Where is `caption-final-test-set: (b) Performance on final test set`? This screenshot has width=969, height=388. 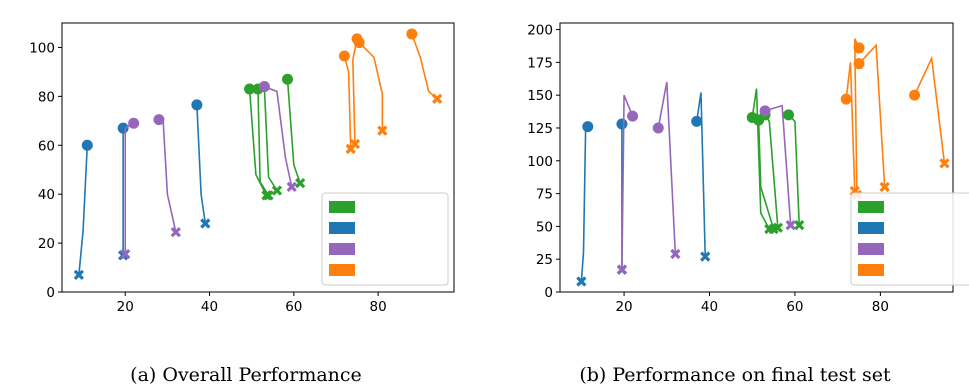 caption-final-test-set: (b) Performance on final test set is located at coordinates (735, 375).